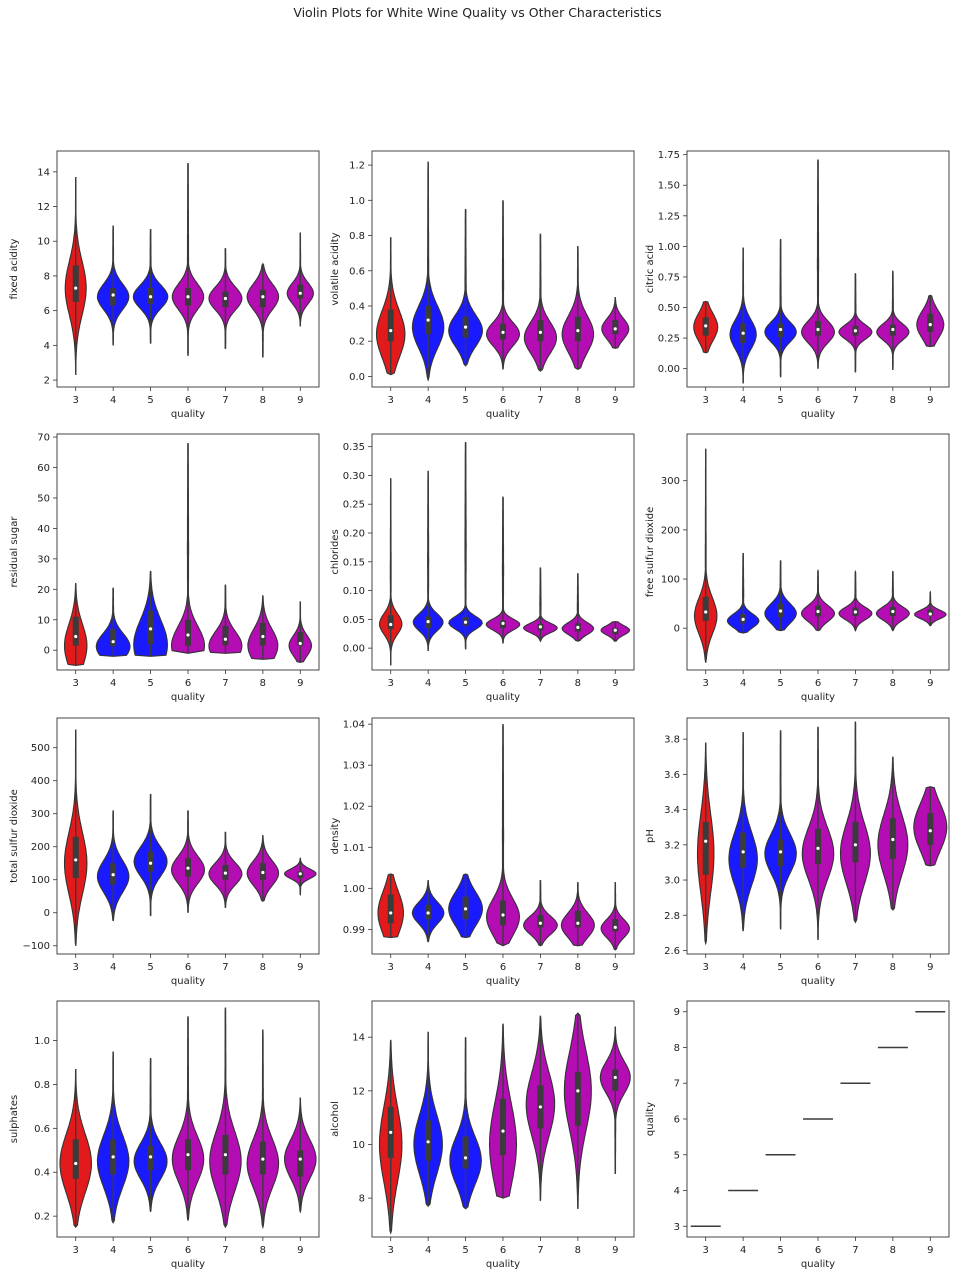  Describe the element at coordinates (42, 1041) in the screenshot. I see `y-tick-label: 1.0` at that location.